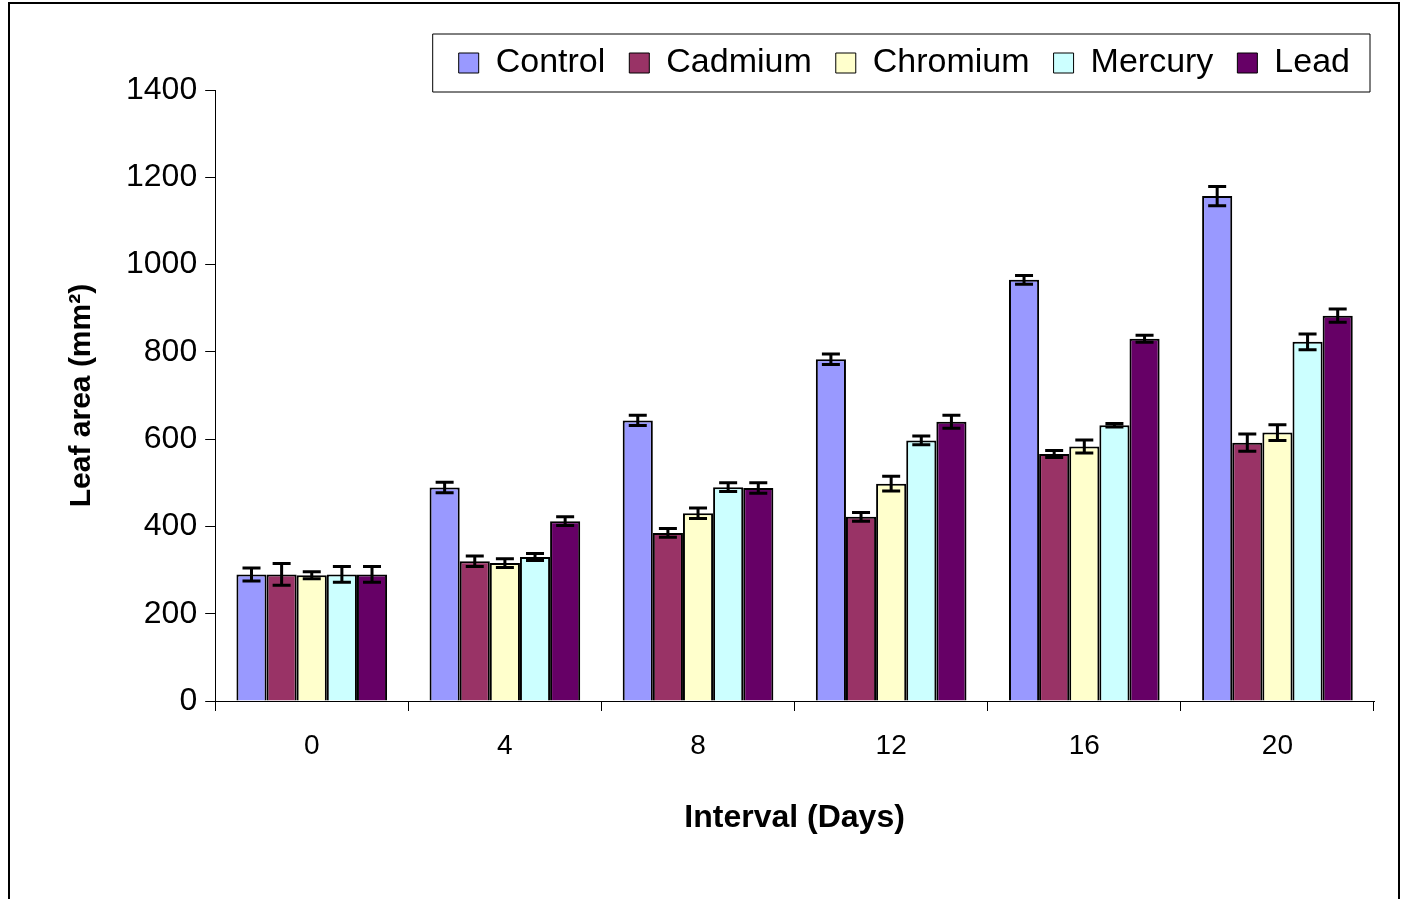 This screenshot has height=901, width=1406. I want to click on x-axis-title: Interval (Days), so click(794, 815).